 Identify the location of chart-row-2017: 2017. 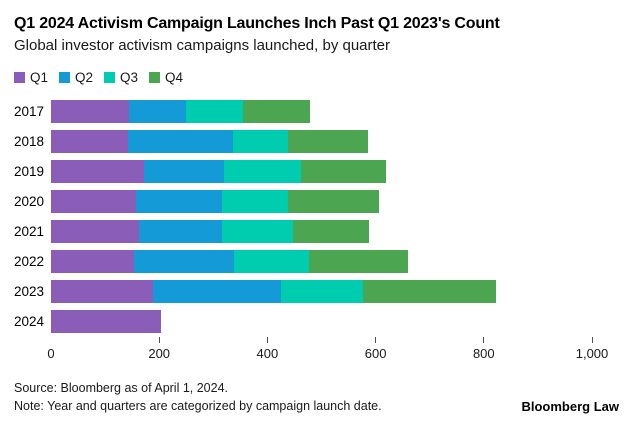
(316, 111).